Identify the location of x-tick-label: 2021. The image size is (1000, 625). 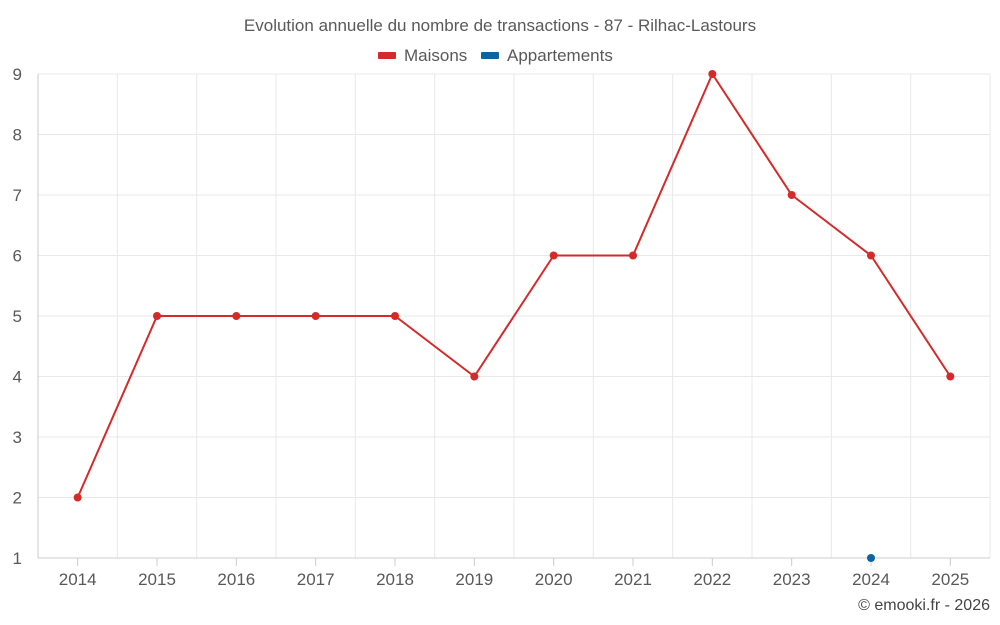
(633, 579).